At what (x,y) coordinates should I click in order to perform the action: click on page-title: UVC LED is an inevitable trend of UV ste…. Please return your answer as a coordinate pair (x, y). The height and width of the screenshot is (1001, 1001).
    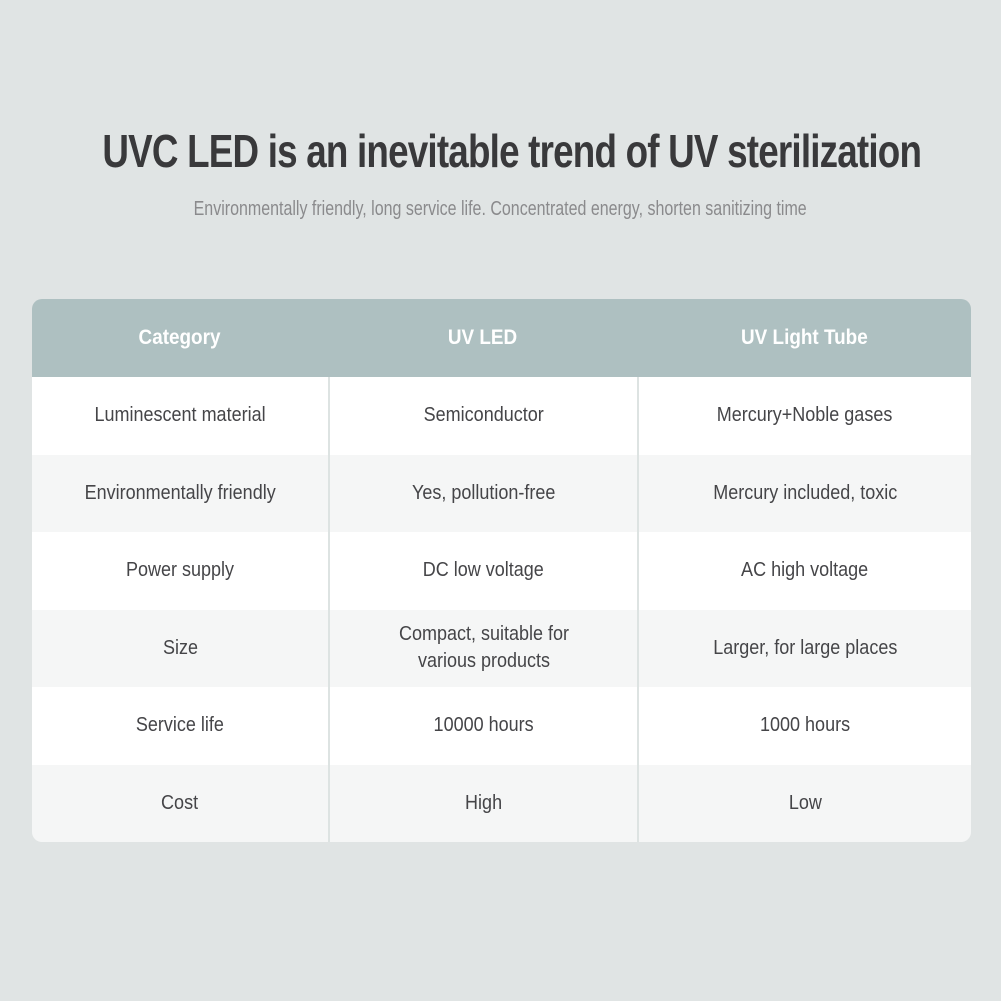
    Looking at the image, I should click on (500, 151).